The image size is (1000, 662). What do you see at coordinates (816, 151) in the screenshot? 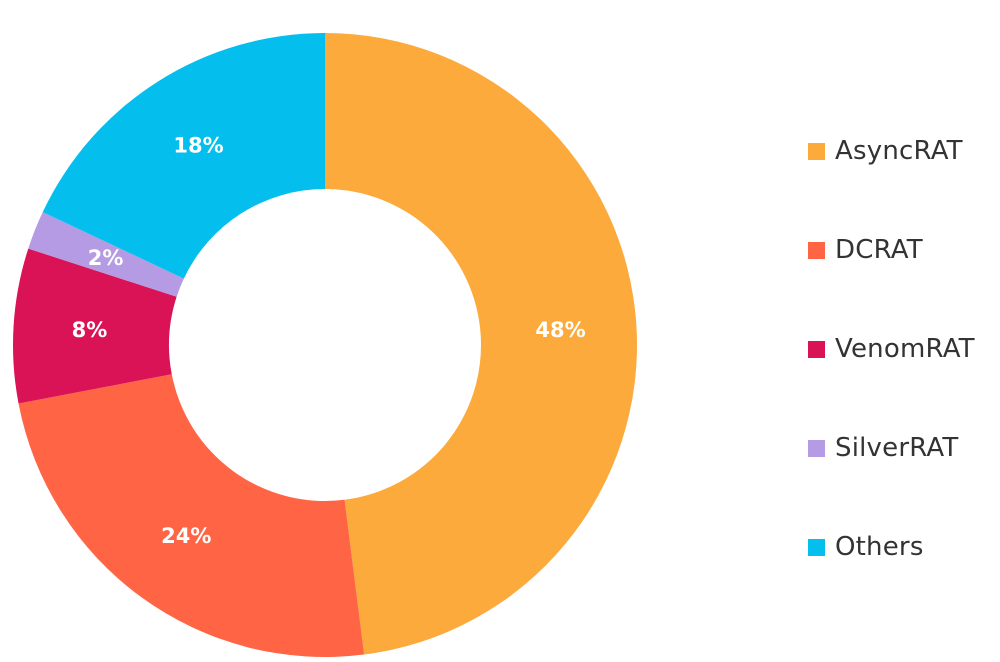
I see `legend-swatch-asyncrat` at bounding box center [816, 151].